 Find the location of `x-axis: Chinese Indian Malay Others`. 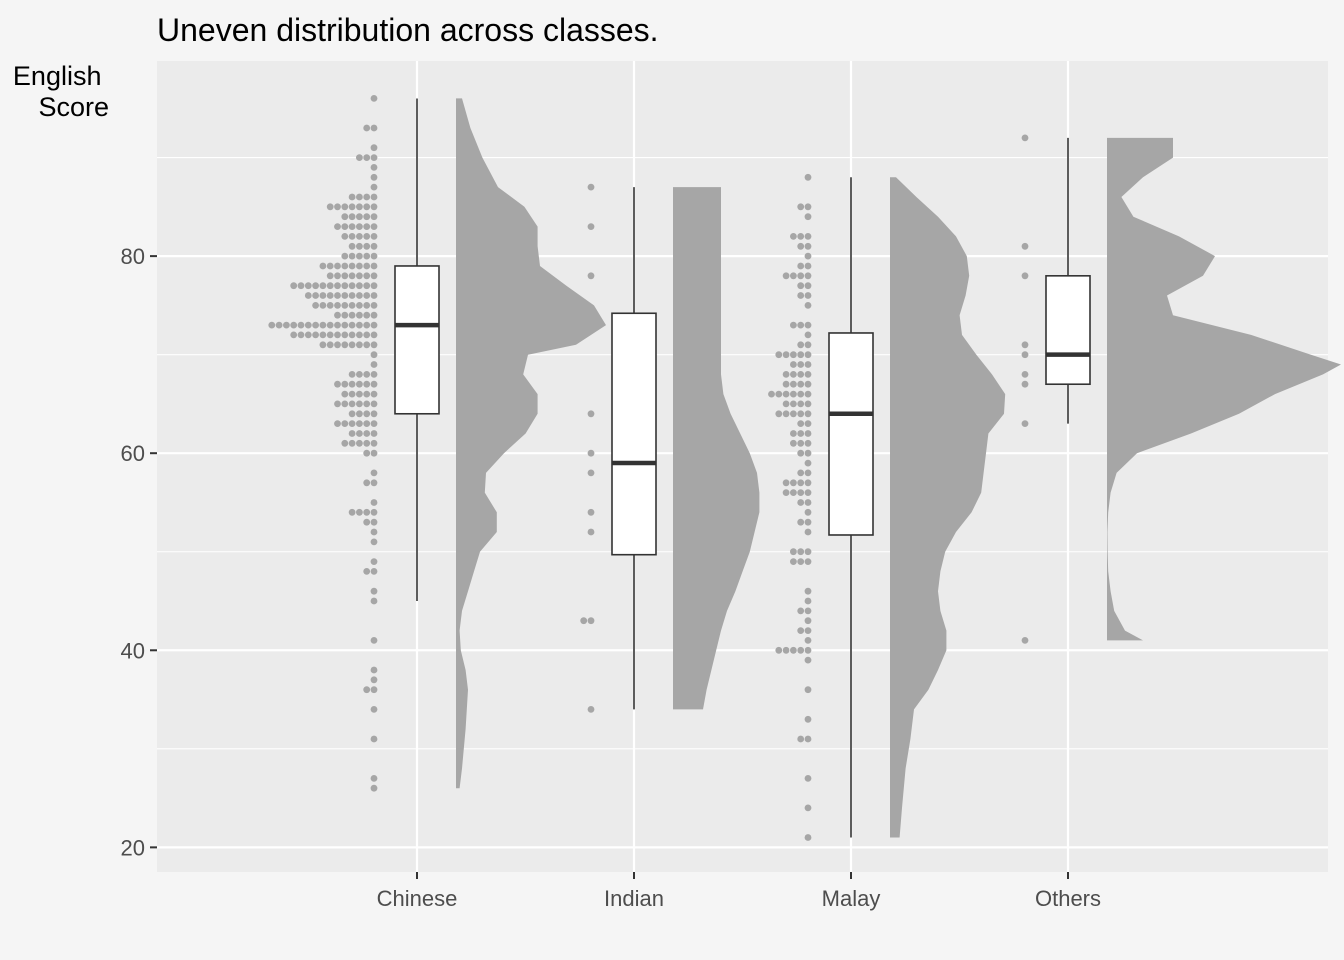

x-axis: Chinese Indian Malay Others is located at coordinates (739, 891).